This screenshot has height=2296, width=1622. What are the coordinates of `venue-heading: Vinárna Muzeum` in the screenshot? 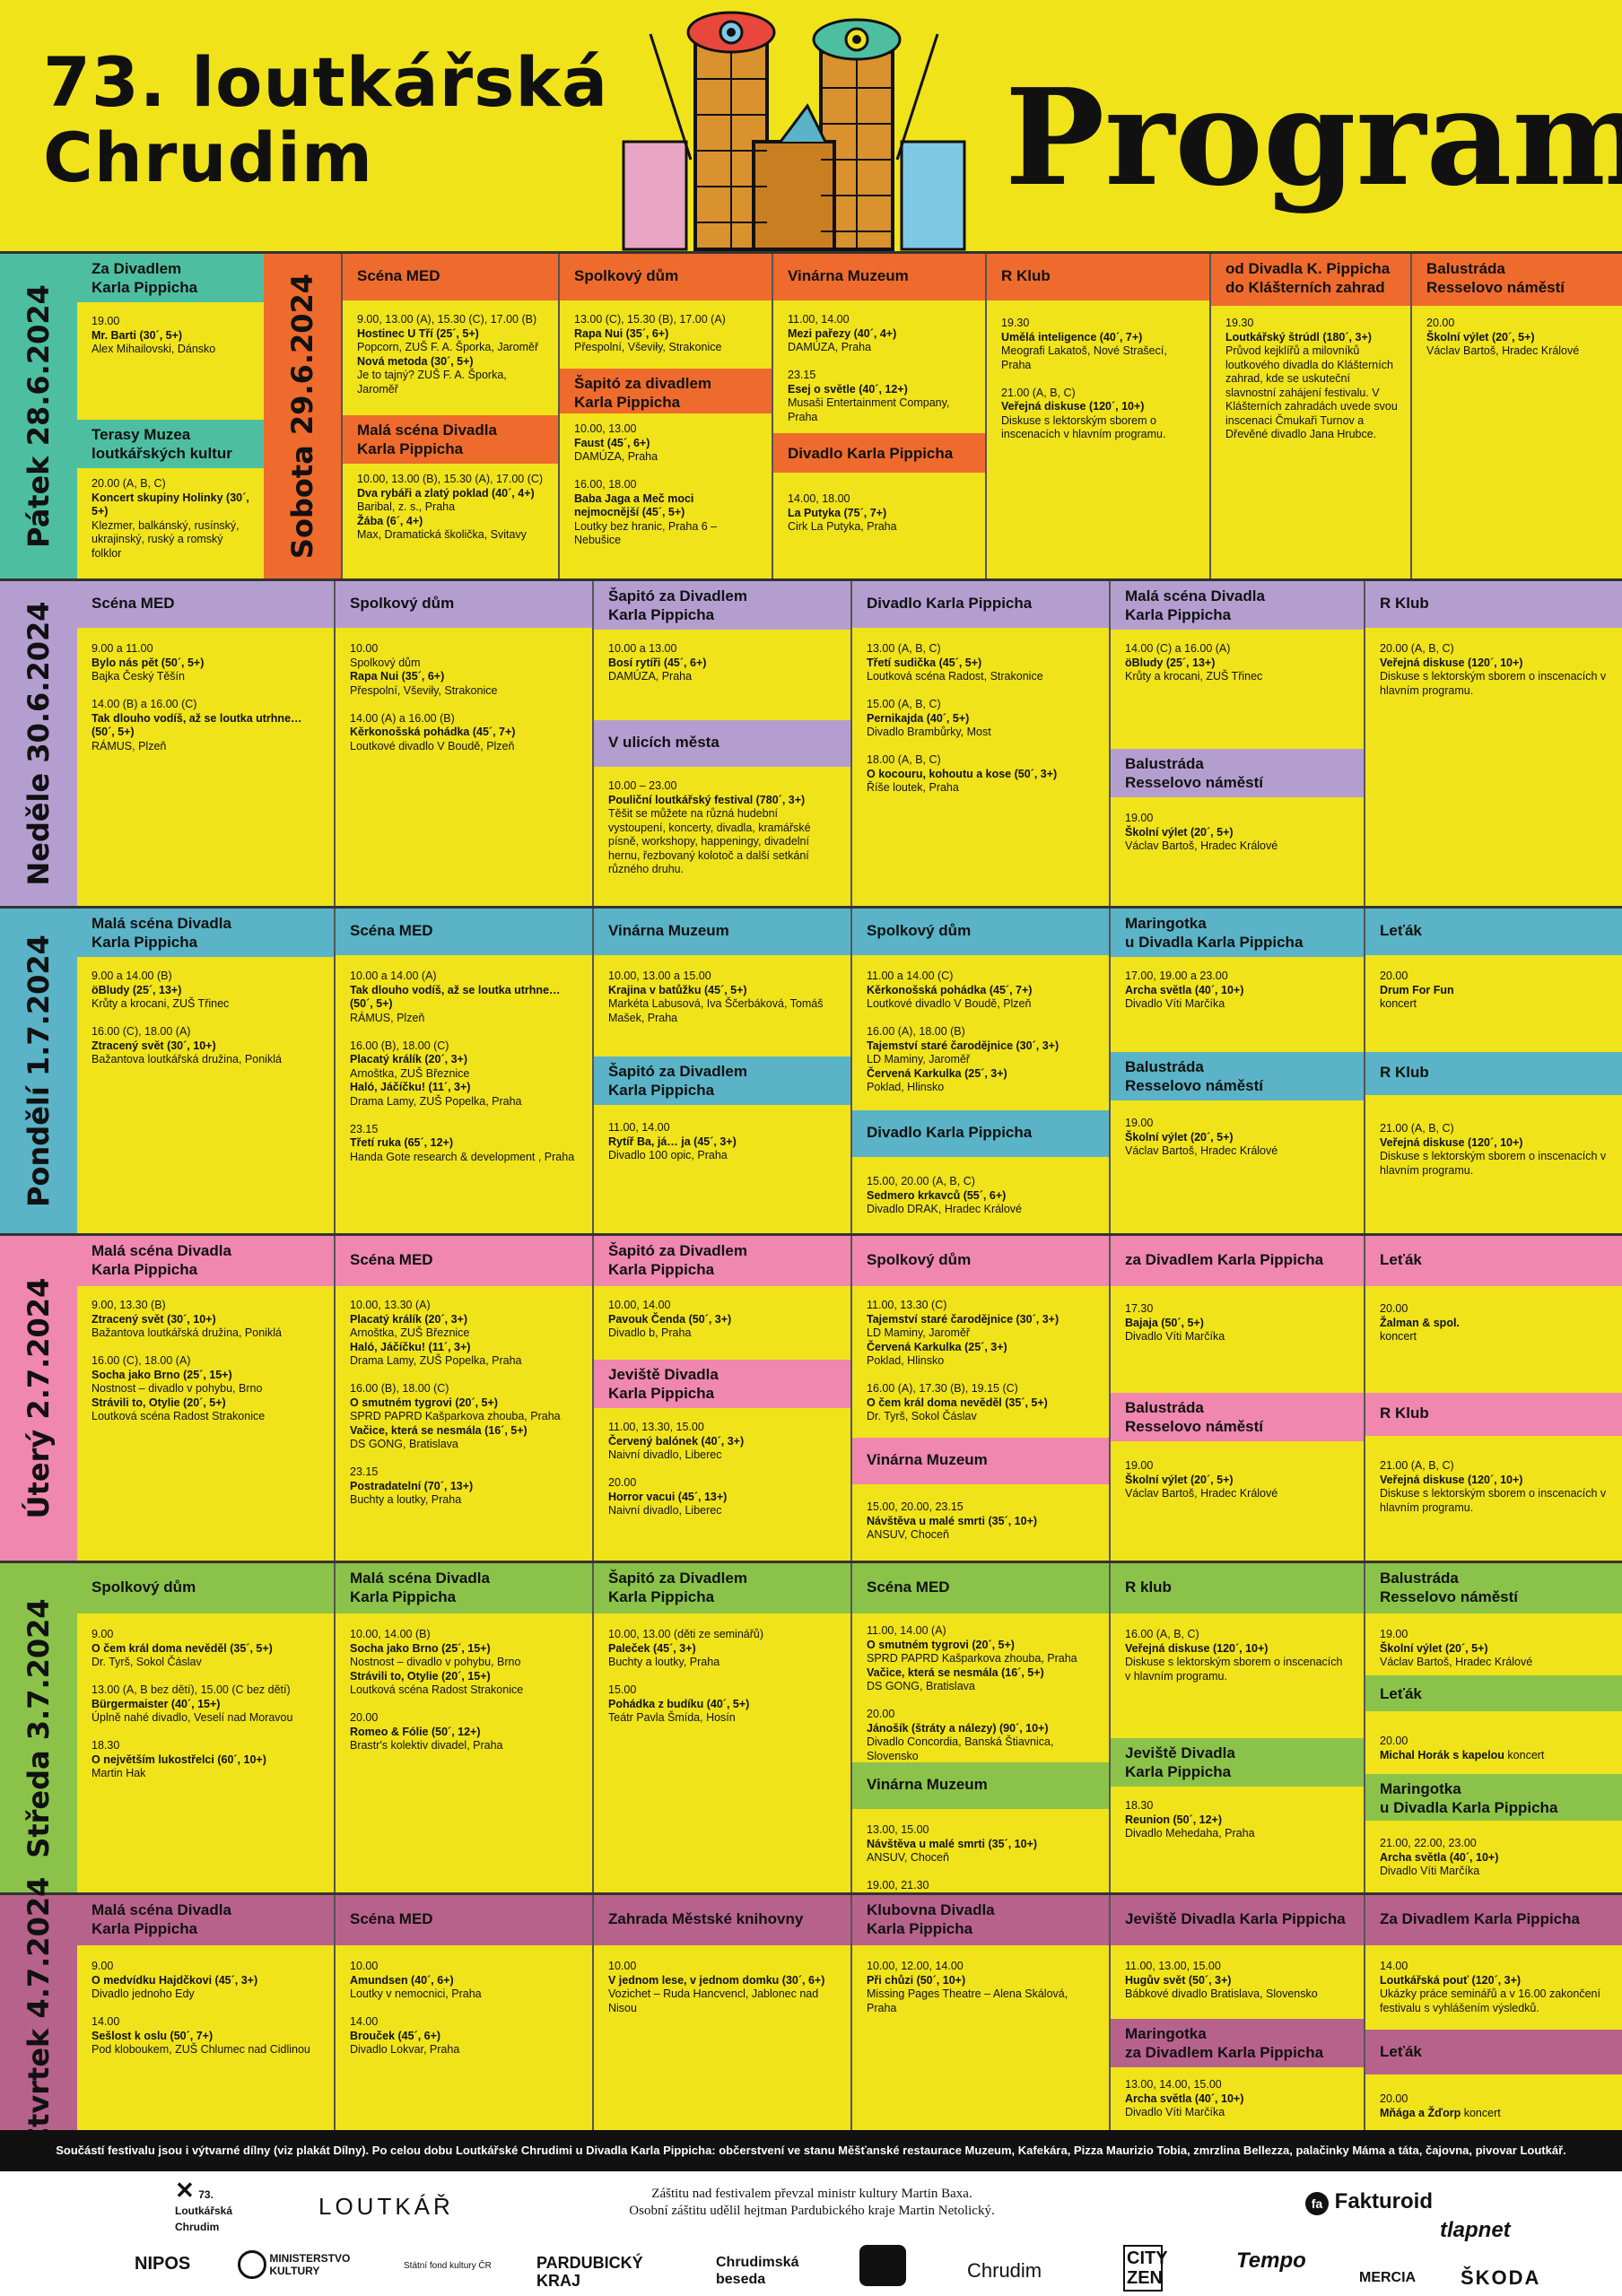 It's located at (879, 277).